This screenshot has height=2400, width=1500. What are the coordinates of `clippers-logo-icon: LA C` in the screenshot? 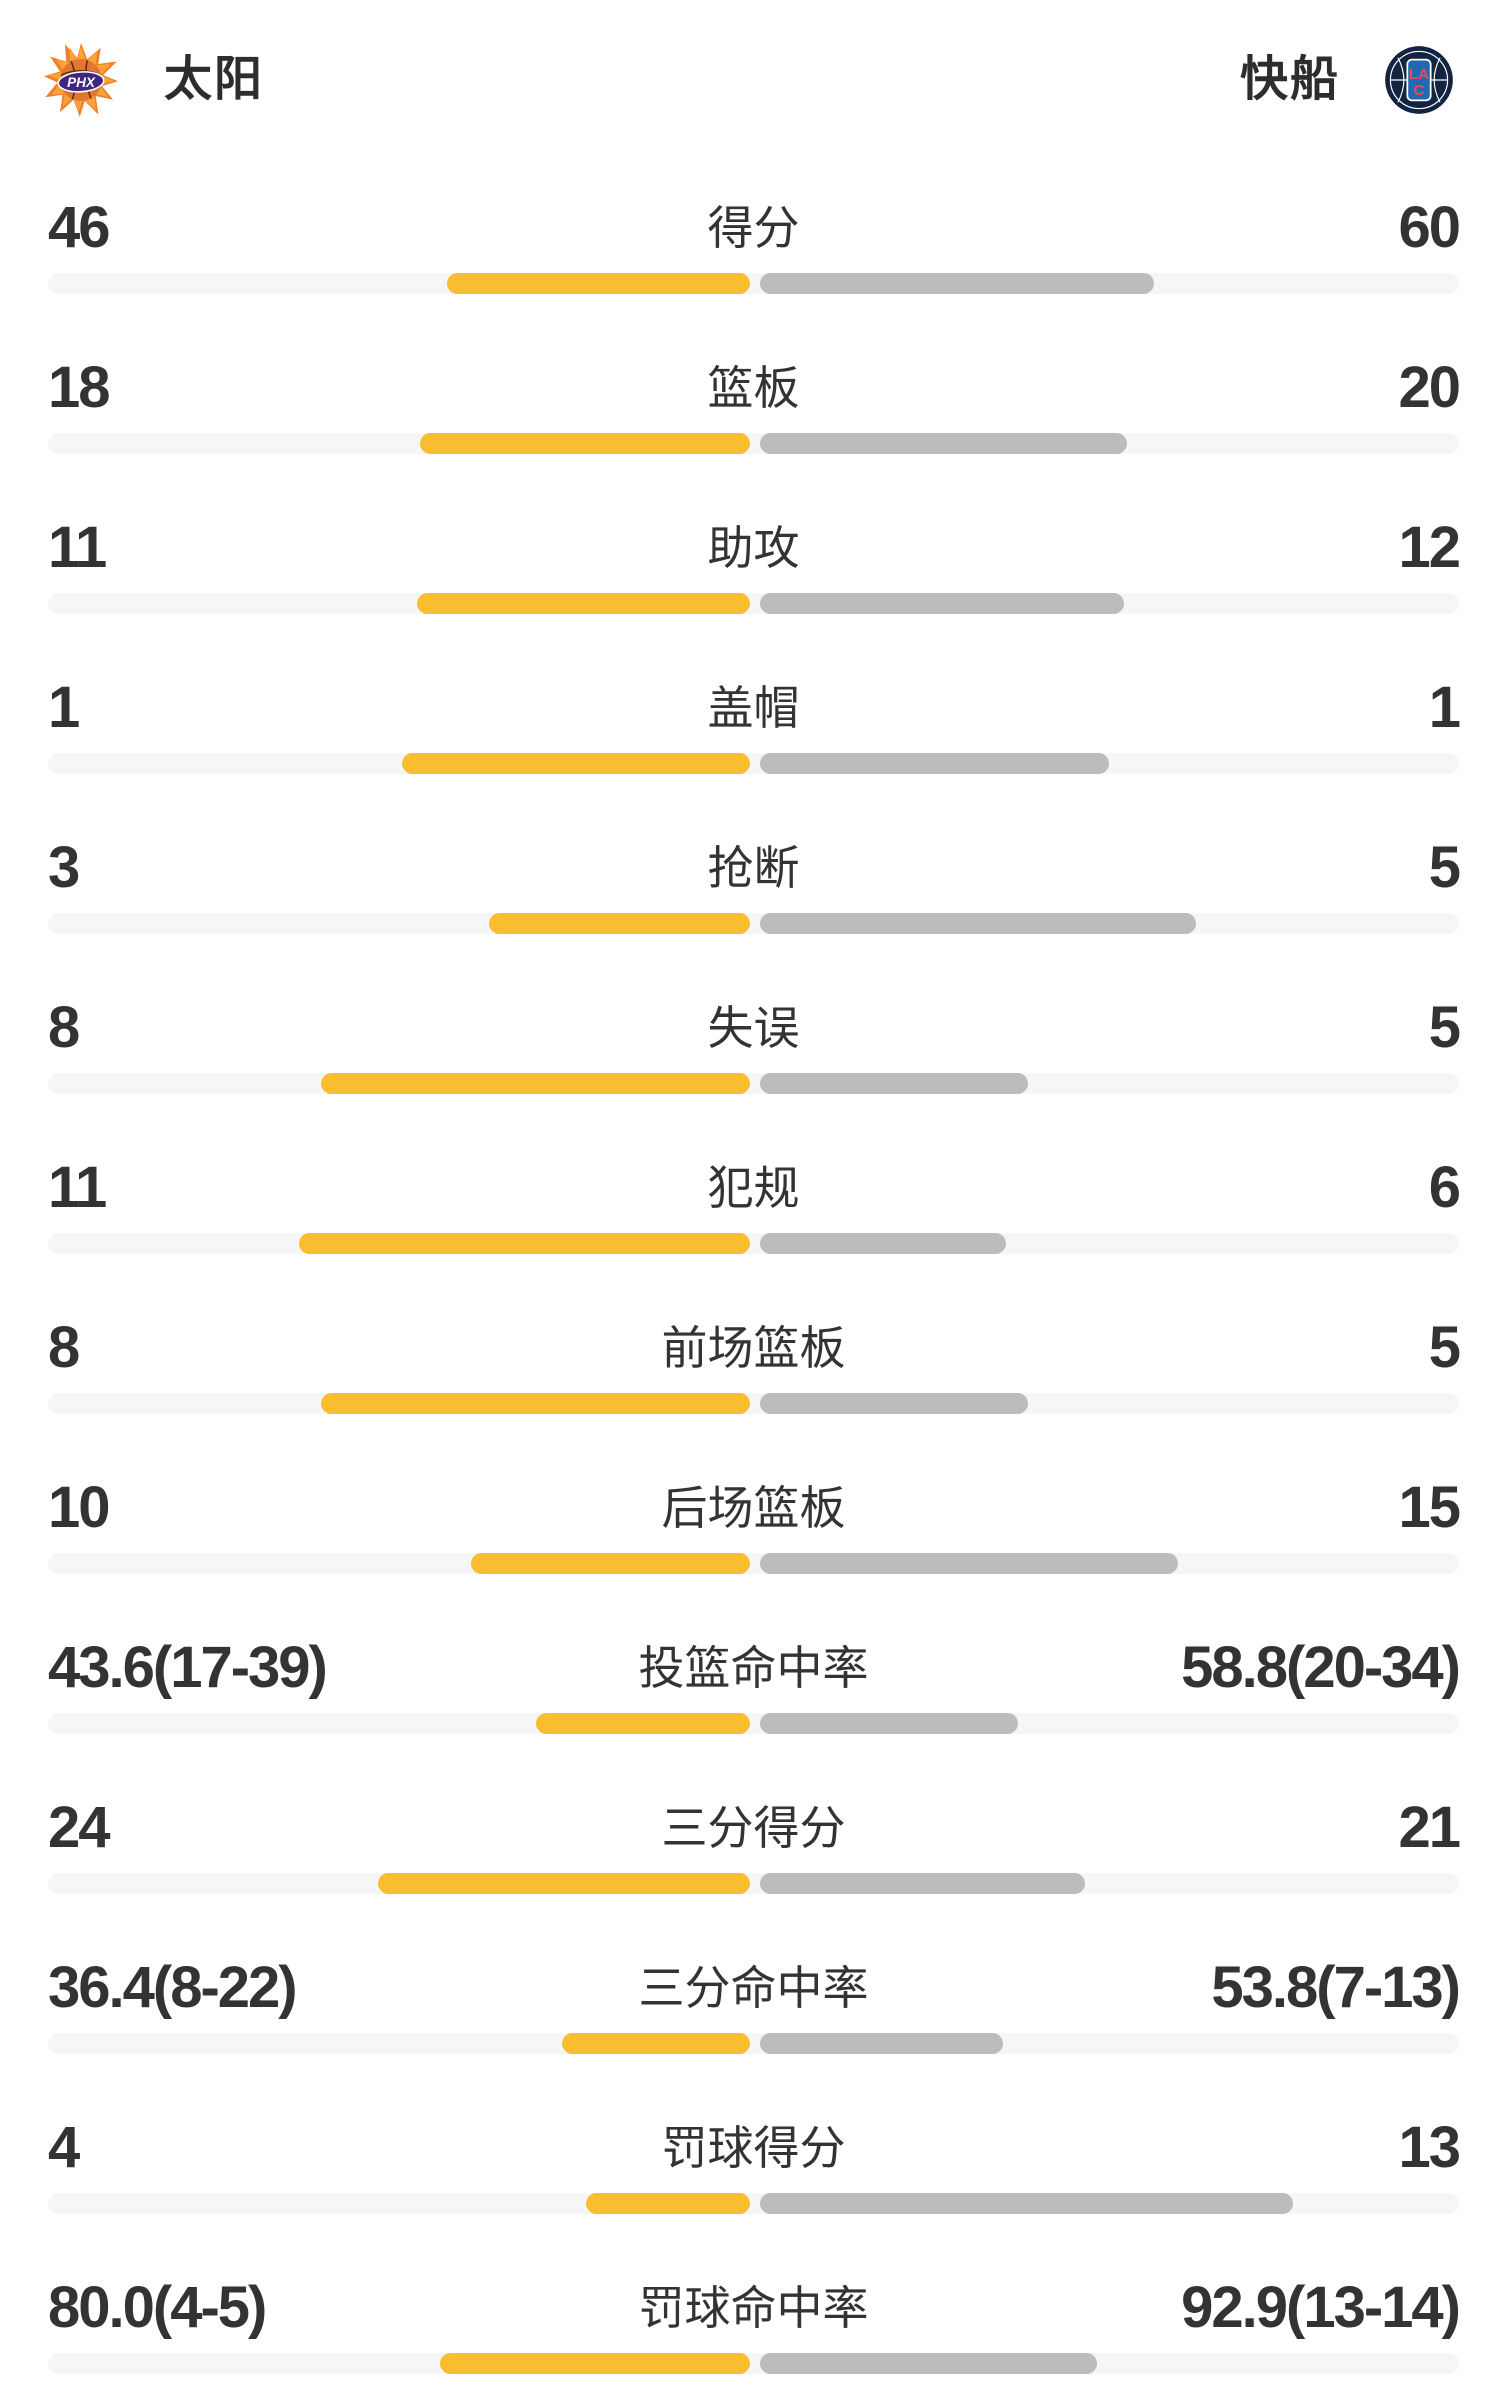 It's located at (1419, 80).